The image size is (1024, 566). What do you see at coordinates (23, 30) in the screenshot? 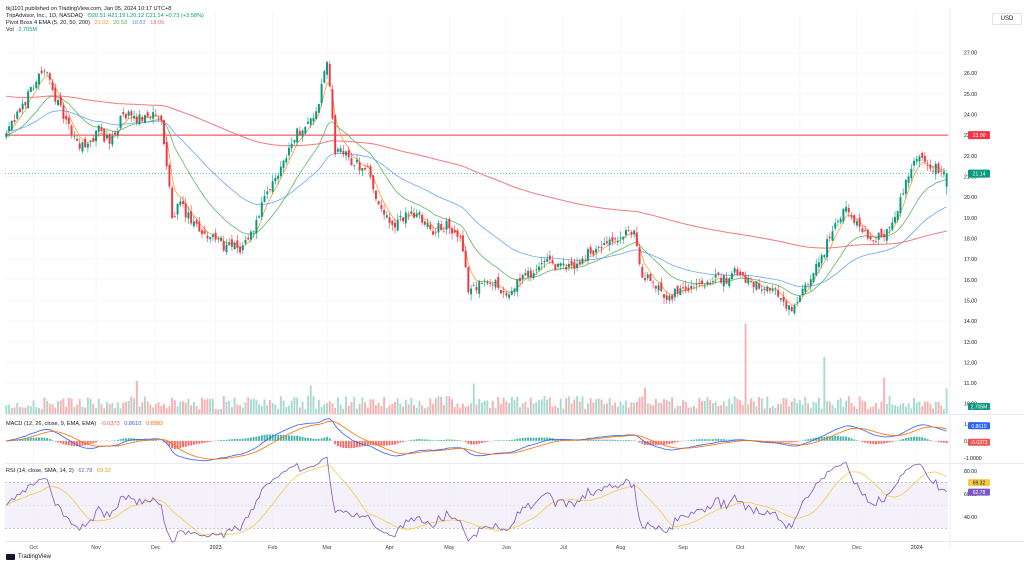
I see `volume-legend: Vol 2.705M` at bounding box center [23, 30].